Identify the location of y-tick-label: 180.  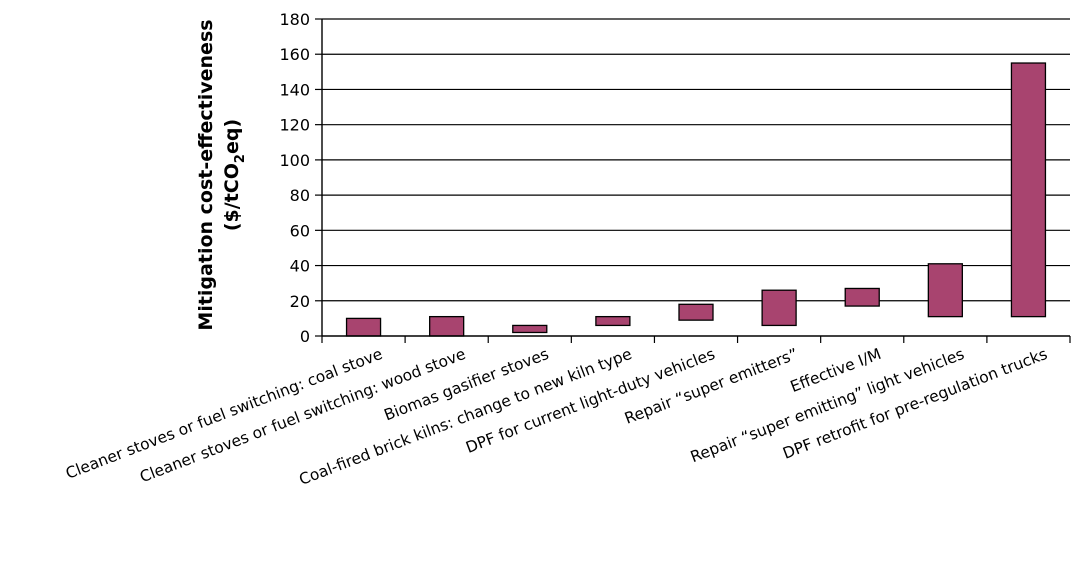
(294, 19).